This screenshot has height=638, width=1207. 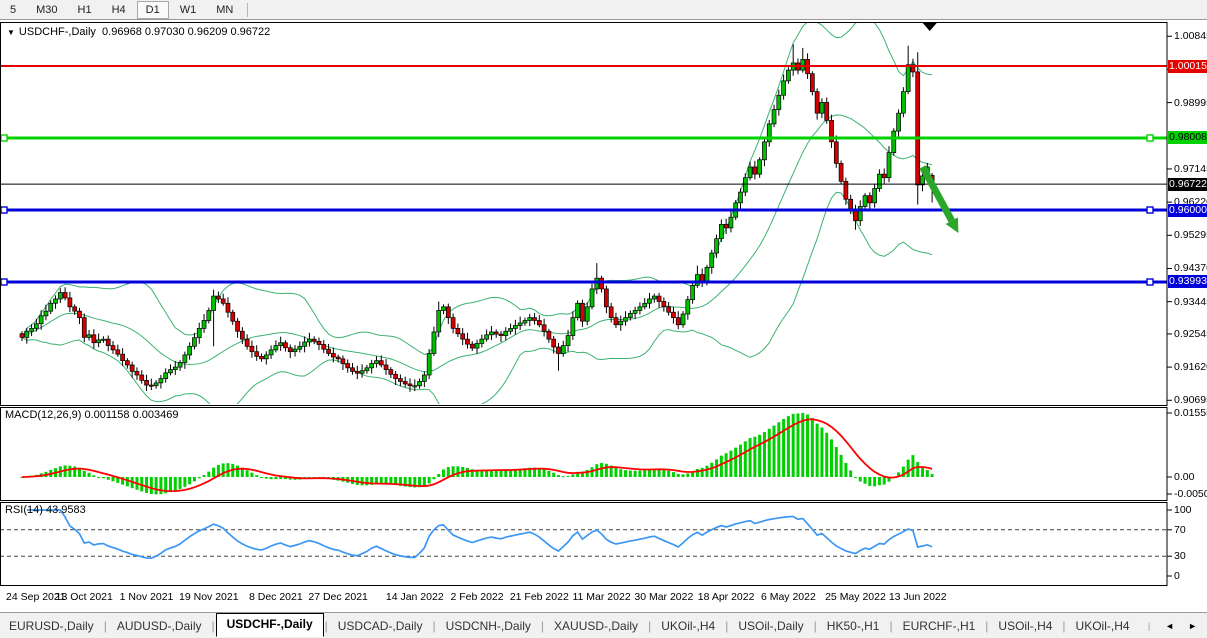 What do you see at coordinates (84, 597) in the screenshot?
I see `date-label: 13 Oct 2021` at bounding box center [84, 597].